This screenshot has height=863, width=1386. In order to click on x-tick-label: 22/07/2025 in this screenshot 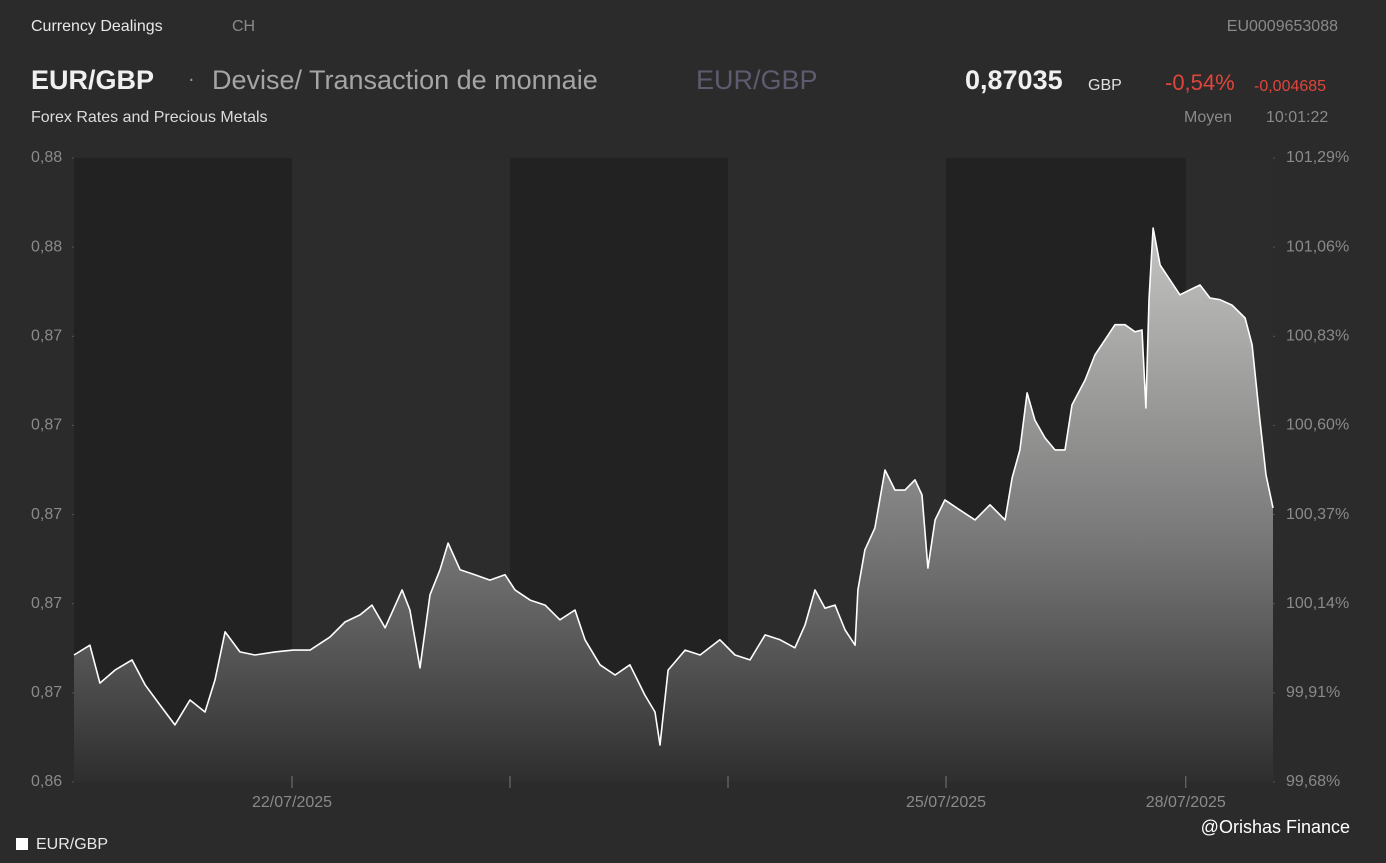, I will do `click(292, 802)`.